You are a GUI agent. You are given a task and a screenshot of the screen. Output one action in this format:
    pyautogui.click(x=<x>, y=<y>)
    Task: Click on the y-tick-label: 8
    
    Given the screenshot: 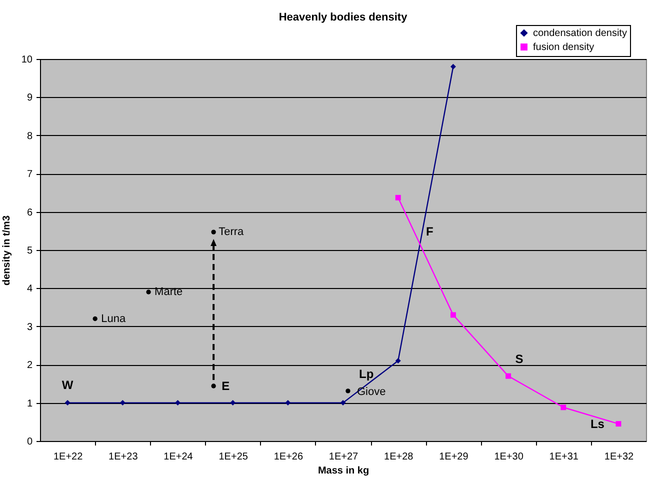 What is the action you would take?
    pyautogui.click(x=29, y=136)
    